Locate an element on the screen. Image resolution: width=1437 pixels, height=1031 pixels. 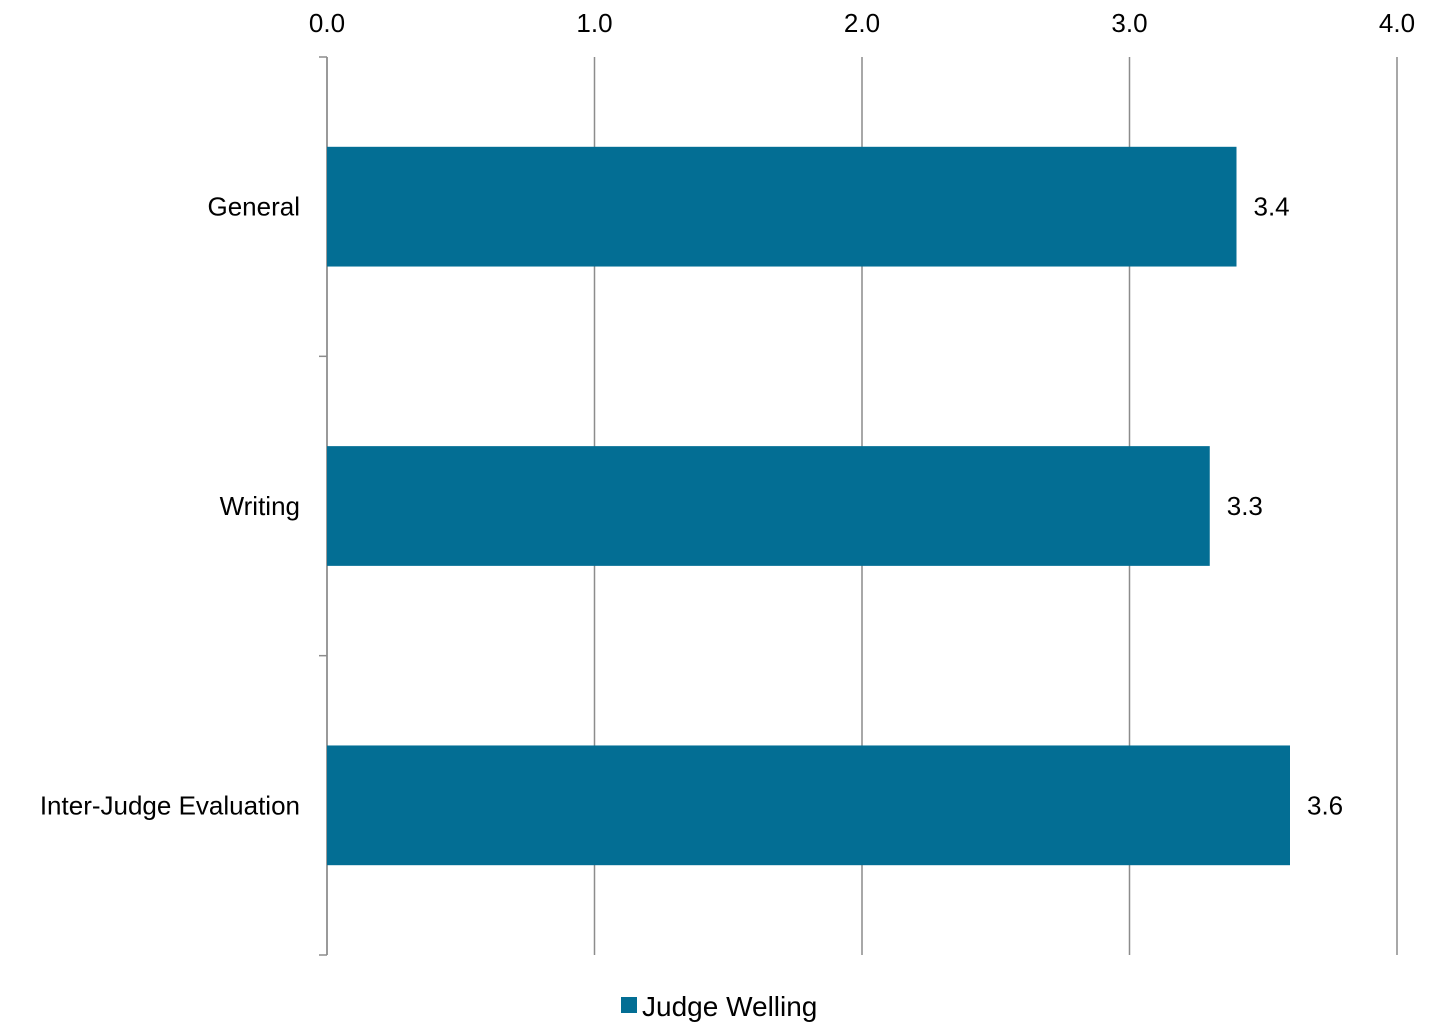
data-label: 3.6 is located at coordinates (1325, 805).